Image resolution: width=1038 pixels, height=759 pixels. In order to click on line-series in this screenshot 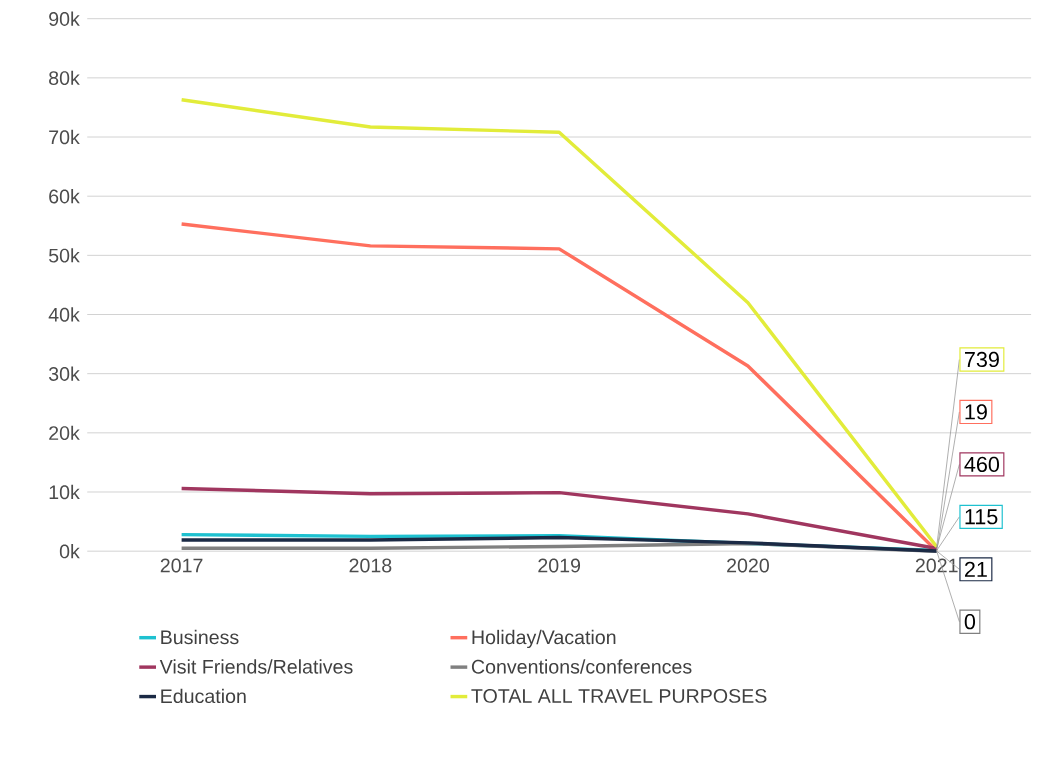, I will do `click(559, 518)`.